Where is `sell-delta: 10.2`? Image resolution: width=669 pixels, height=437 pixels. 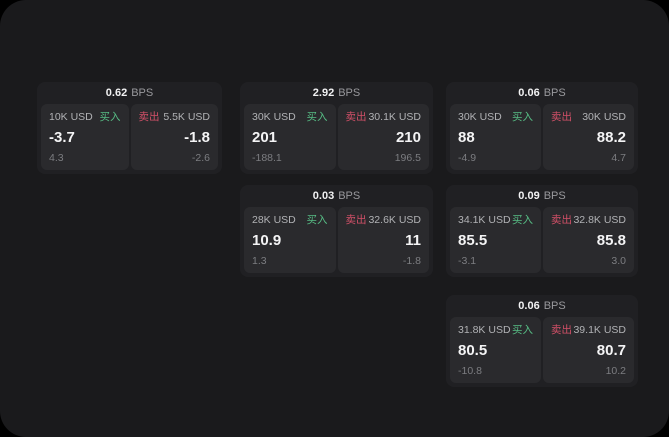 sell-delta: 10.2 is located at coordinates (615, 371).